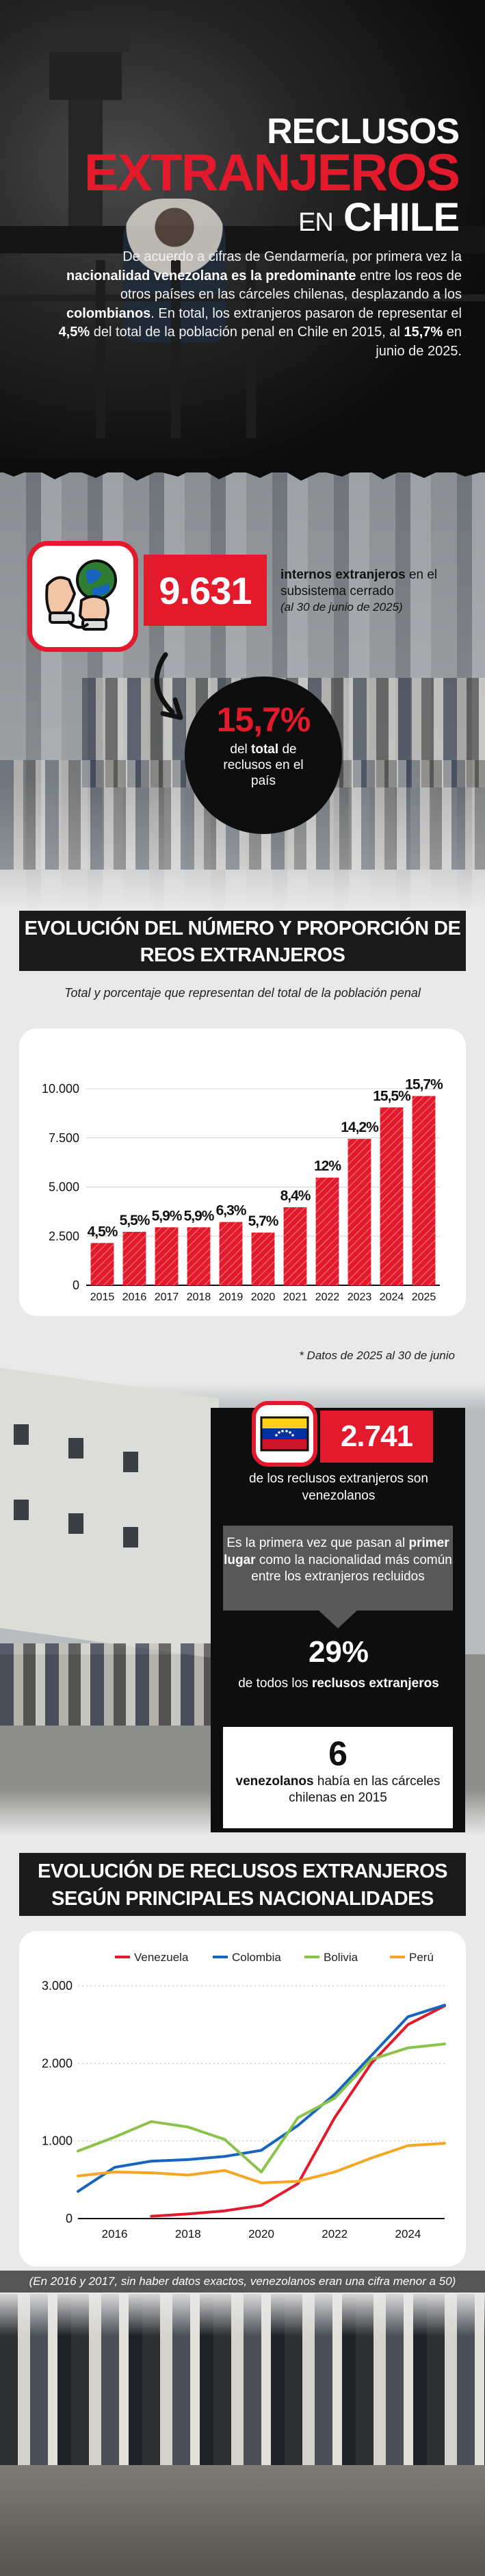  I want to click on watchtower-cabin, so click(85, 76).